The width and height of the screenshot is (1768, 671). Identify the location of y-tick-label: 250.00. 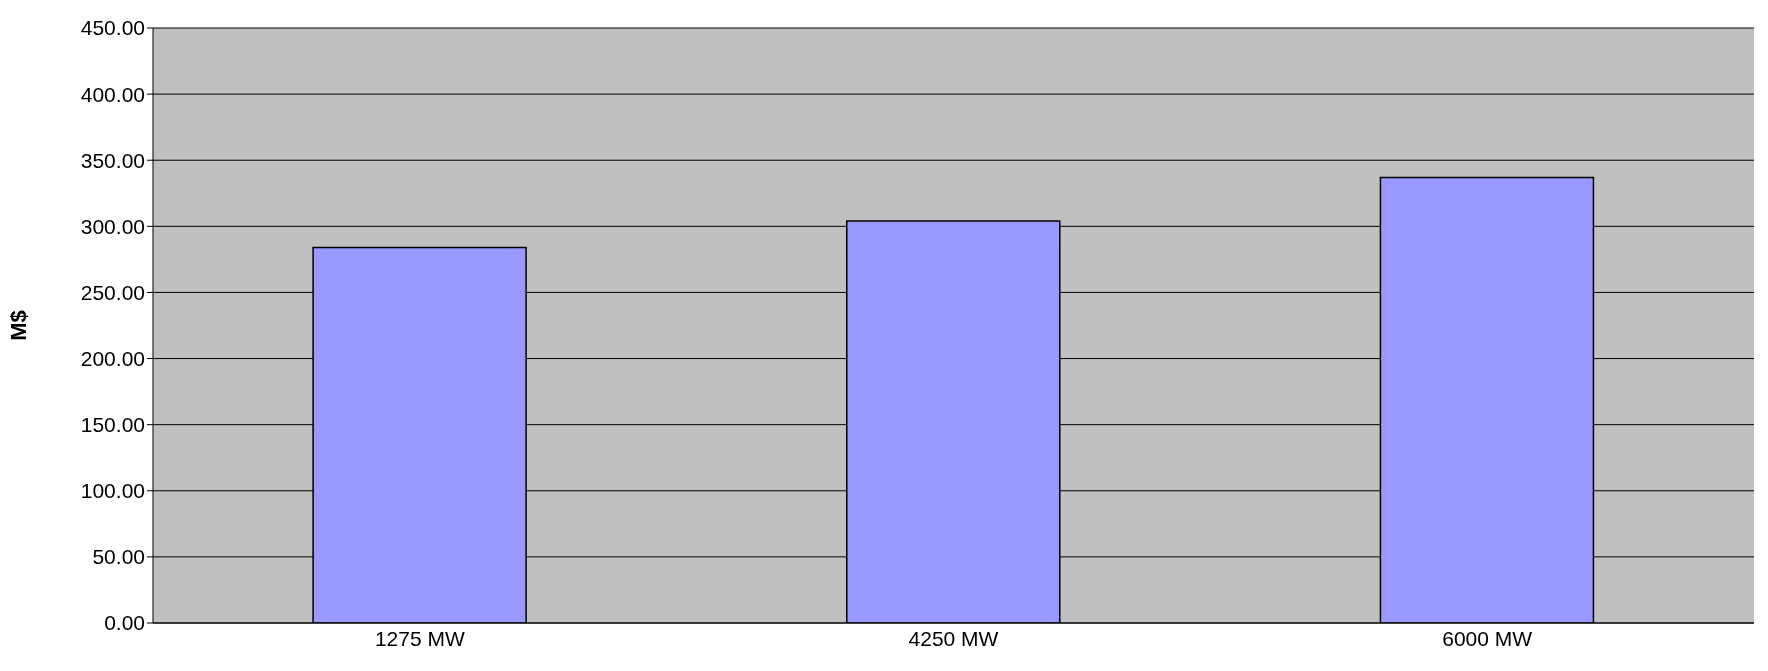
(112, 292).